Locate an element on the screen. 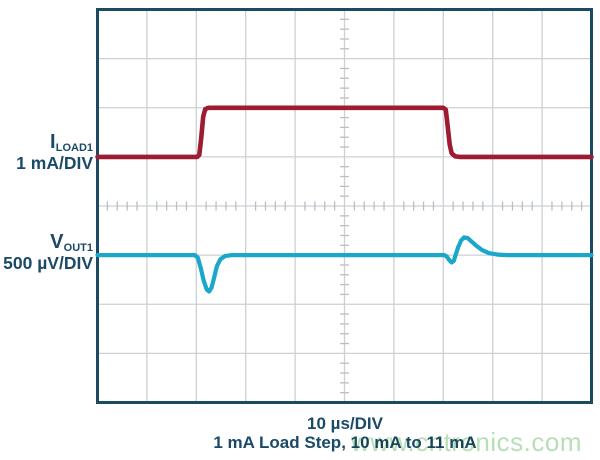 The height and width of the screenshot is (460, 600). vout1-scale: 500 µV/DIV is located at coordinates (48, 263).